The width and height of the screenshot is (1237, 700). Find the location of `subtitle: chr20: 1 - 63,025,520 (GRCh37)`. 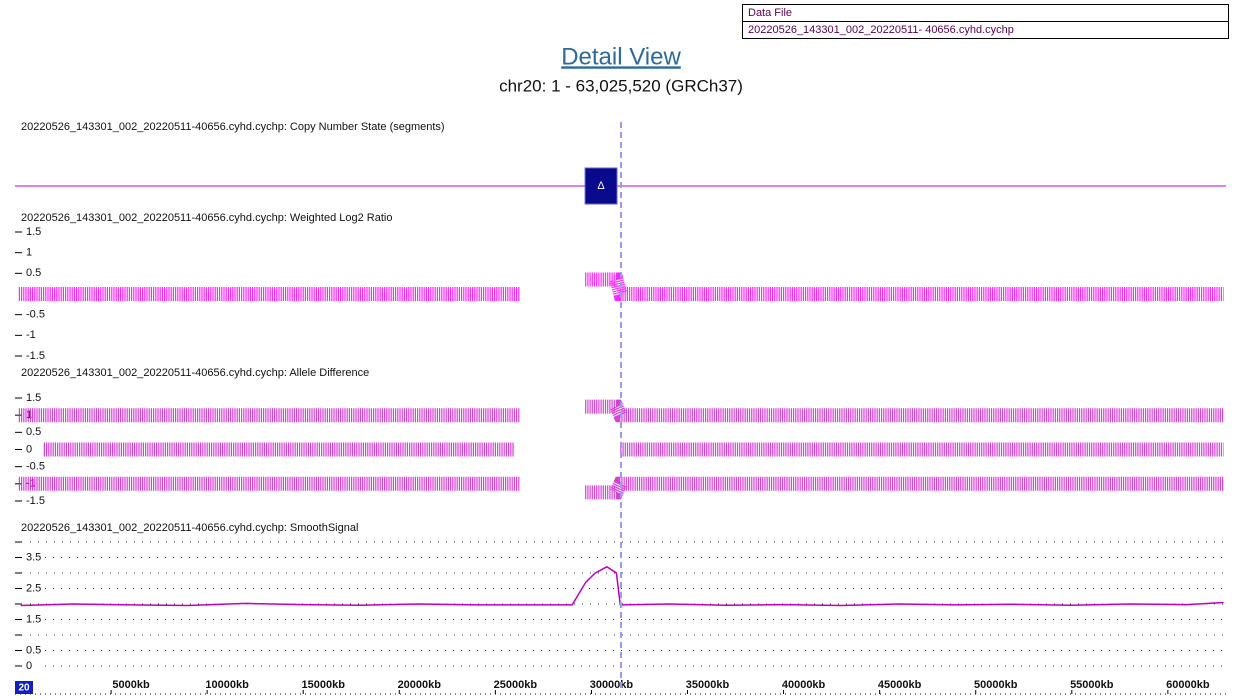

subtitle: chr20: 1 - 63,025,520 (GRCh37) is located at coordinates (621, 85).